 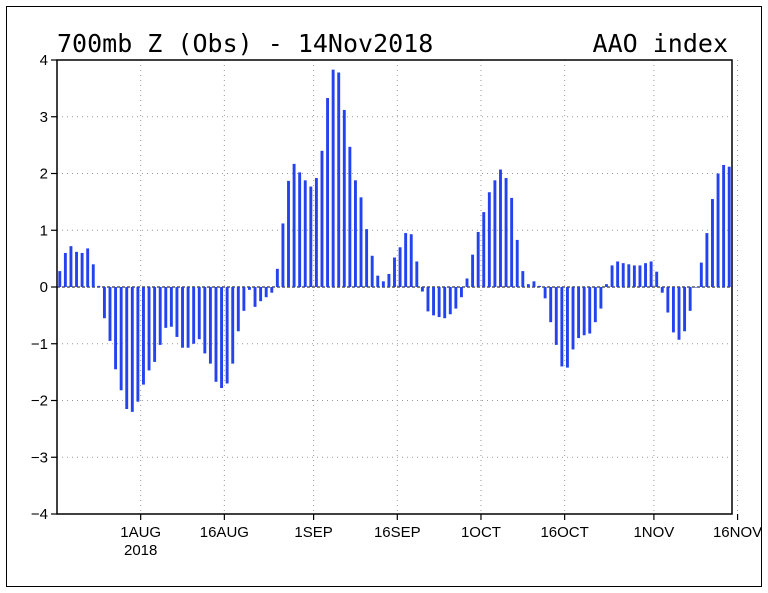 I want to click on index-label: AAO index, so click(x=660, y=43).